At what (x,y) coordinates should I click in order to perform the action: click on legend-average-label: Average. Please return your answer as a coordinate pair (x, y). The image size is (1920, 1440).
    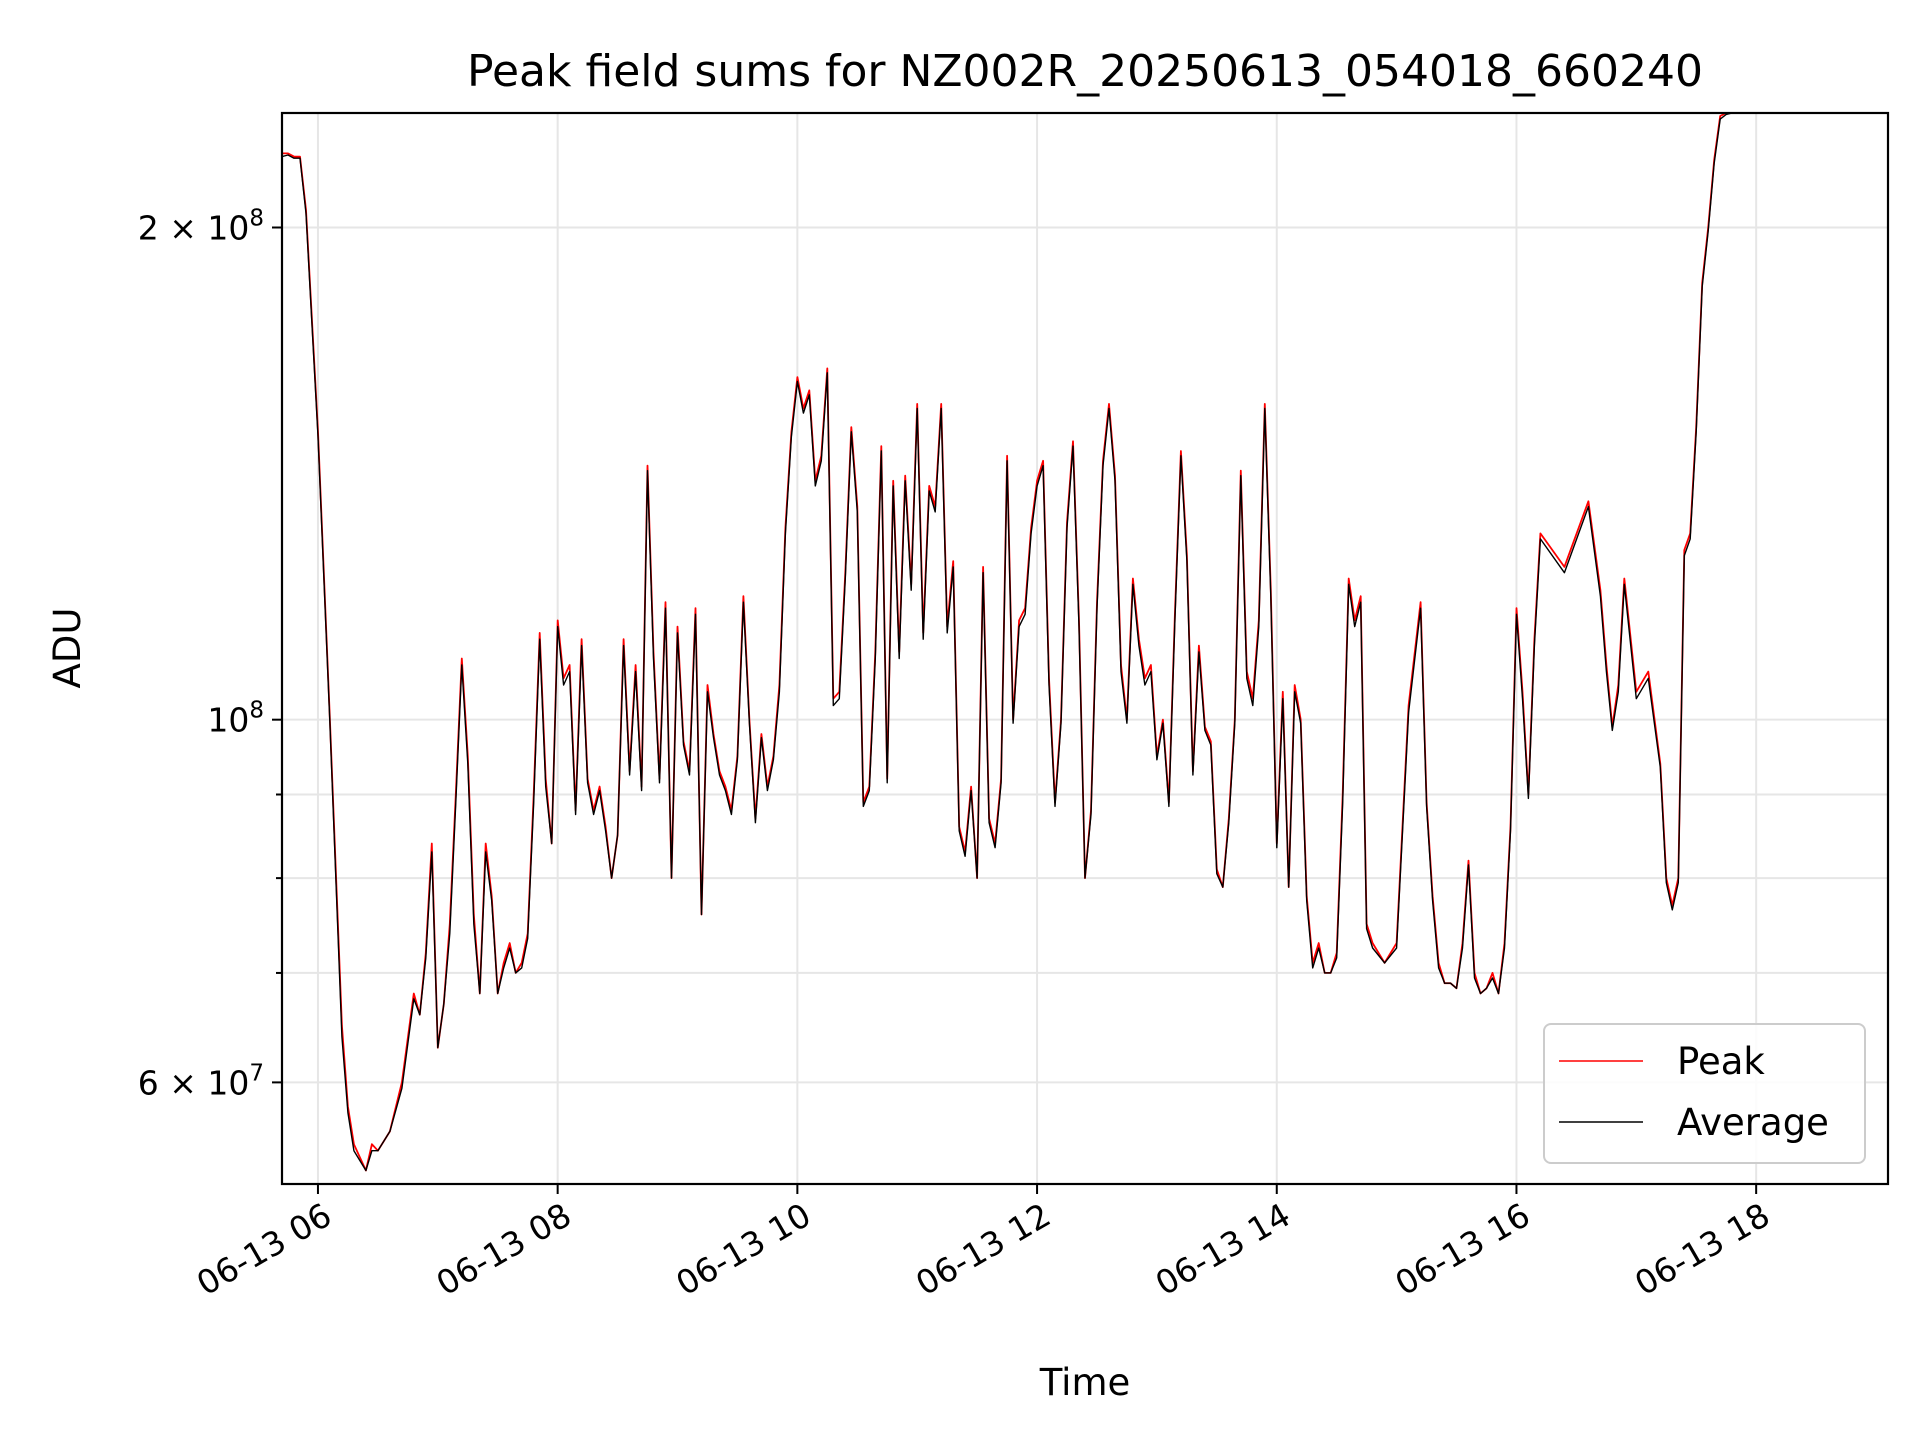
    Looking at the image, I should click on (1753, 1122).